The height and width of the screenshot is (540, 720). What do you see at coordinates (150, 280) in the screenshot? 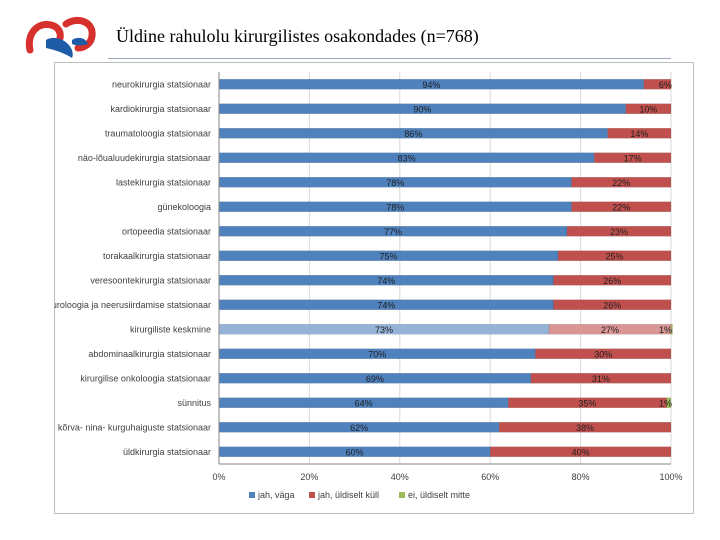
I see `y-tick-label: veresoontekirurgia statsionaar` at bounding box center [150, 280].